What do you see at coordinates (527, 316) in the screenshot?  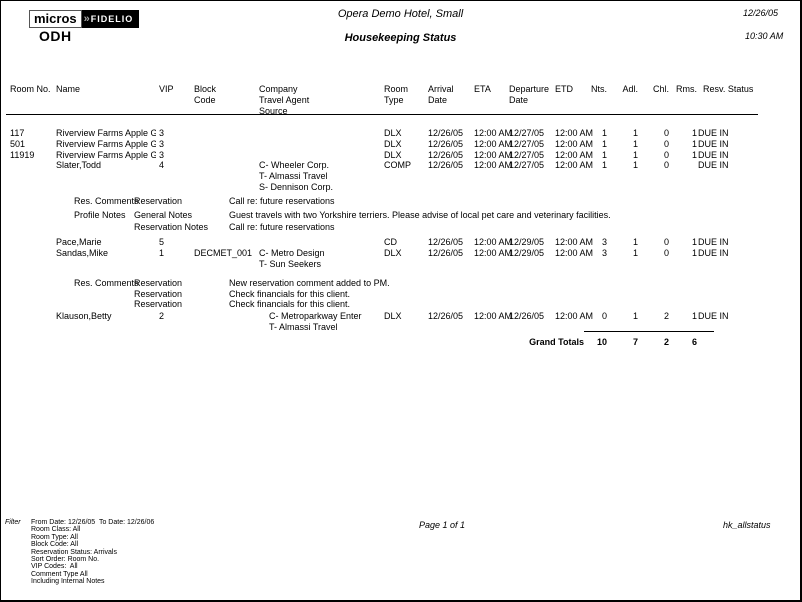 I see `departure-date: 12/26/05` at bounding box center [527, 316].